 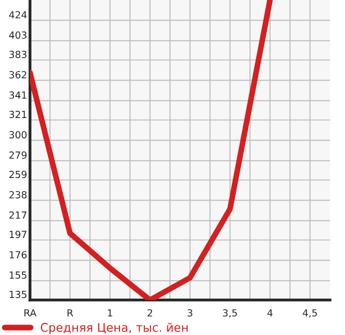 What do you see at coordinates (17, 95) in the screenshot?
I see `y-tick-label: 341` at bounding box center [17, 95].